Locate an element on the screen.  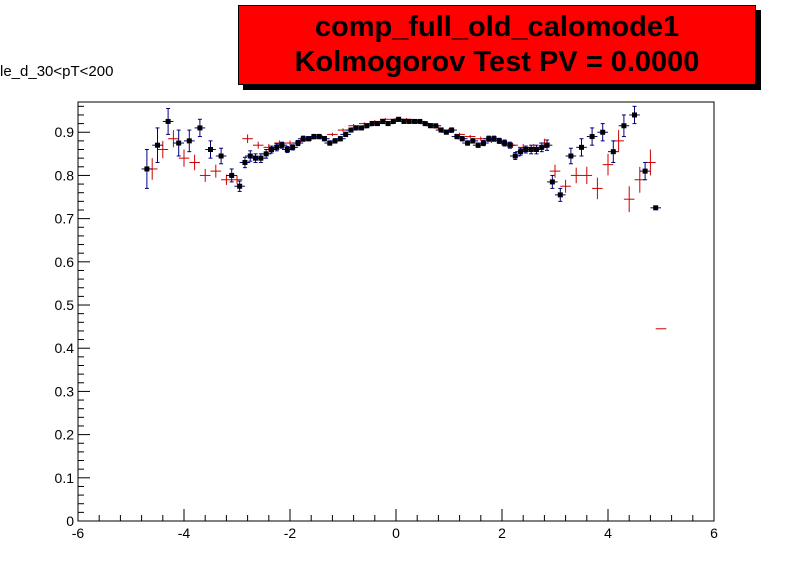
histogram-subtitle: le_d_30<pT<200 is located at coordinates (57, 71).